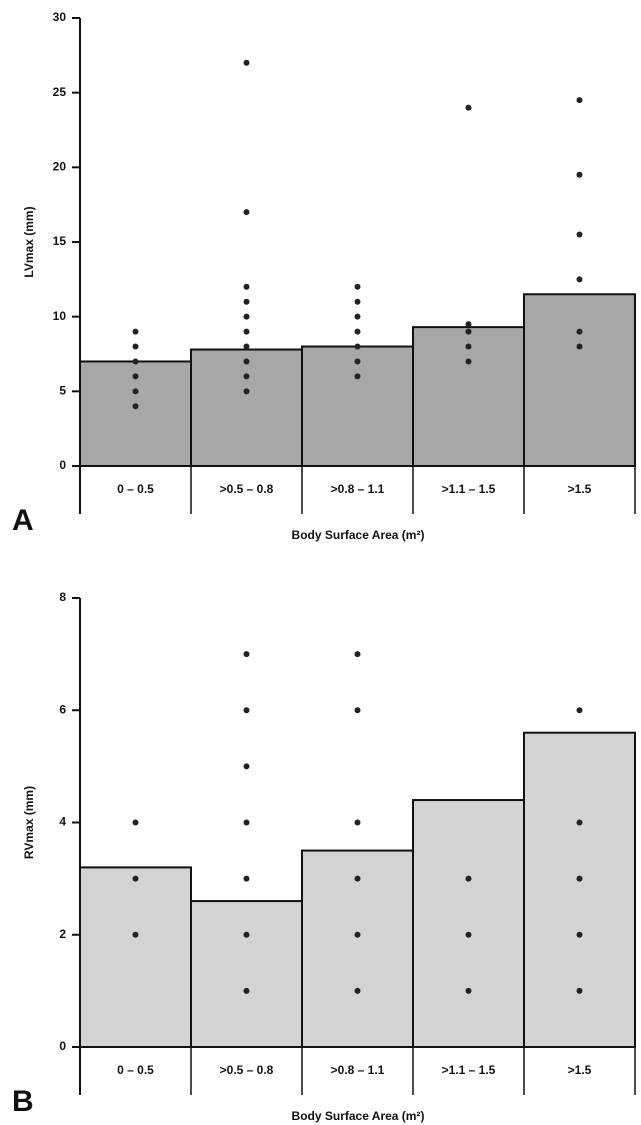 Image resolution: width=641 pixels, height=1125 pixels. Describe the element at coordinates (60, 167) in the screenshot. I see `y-tick-label: 20` at that location.